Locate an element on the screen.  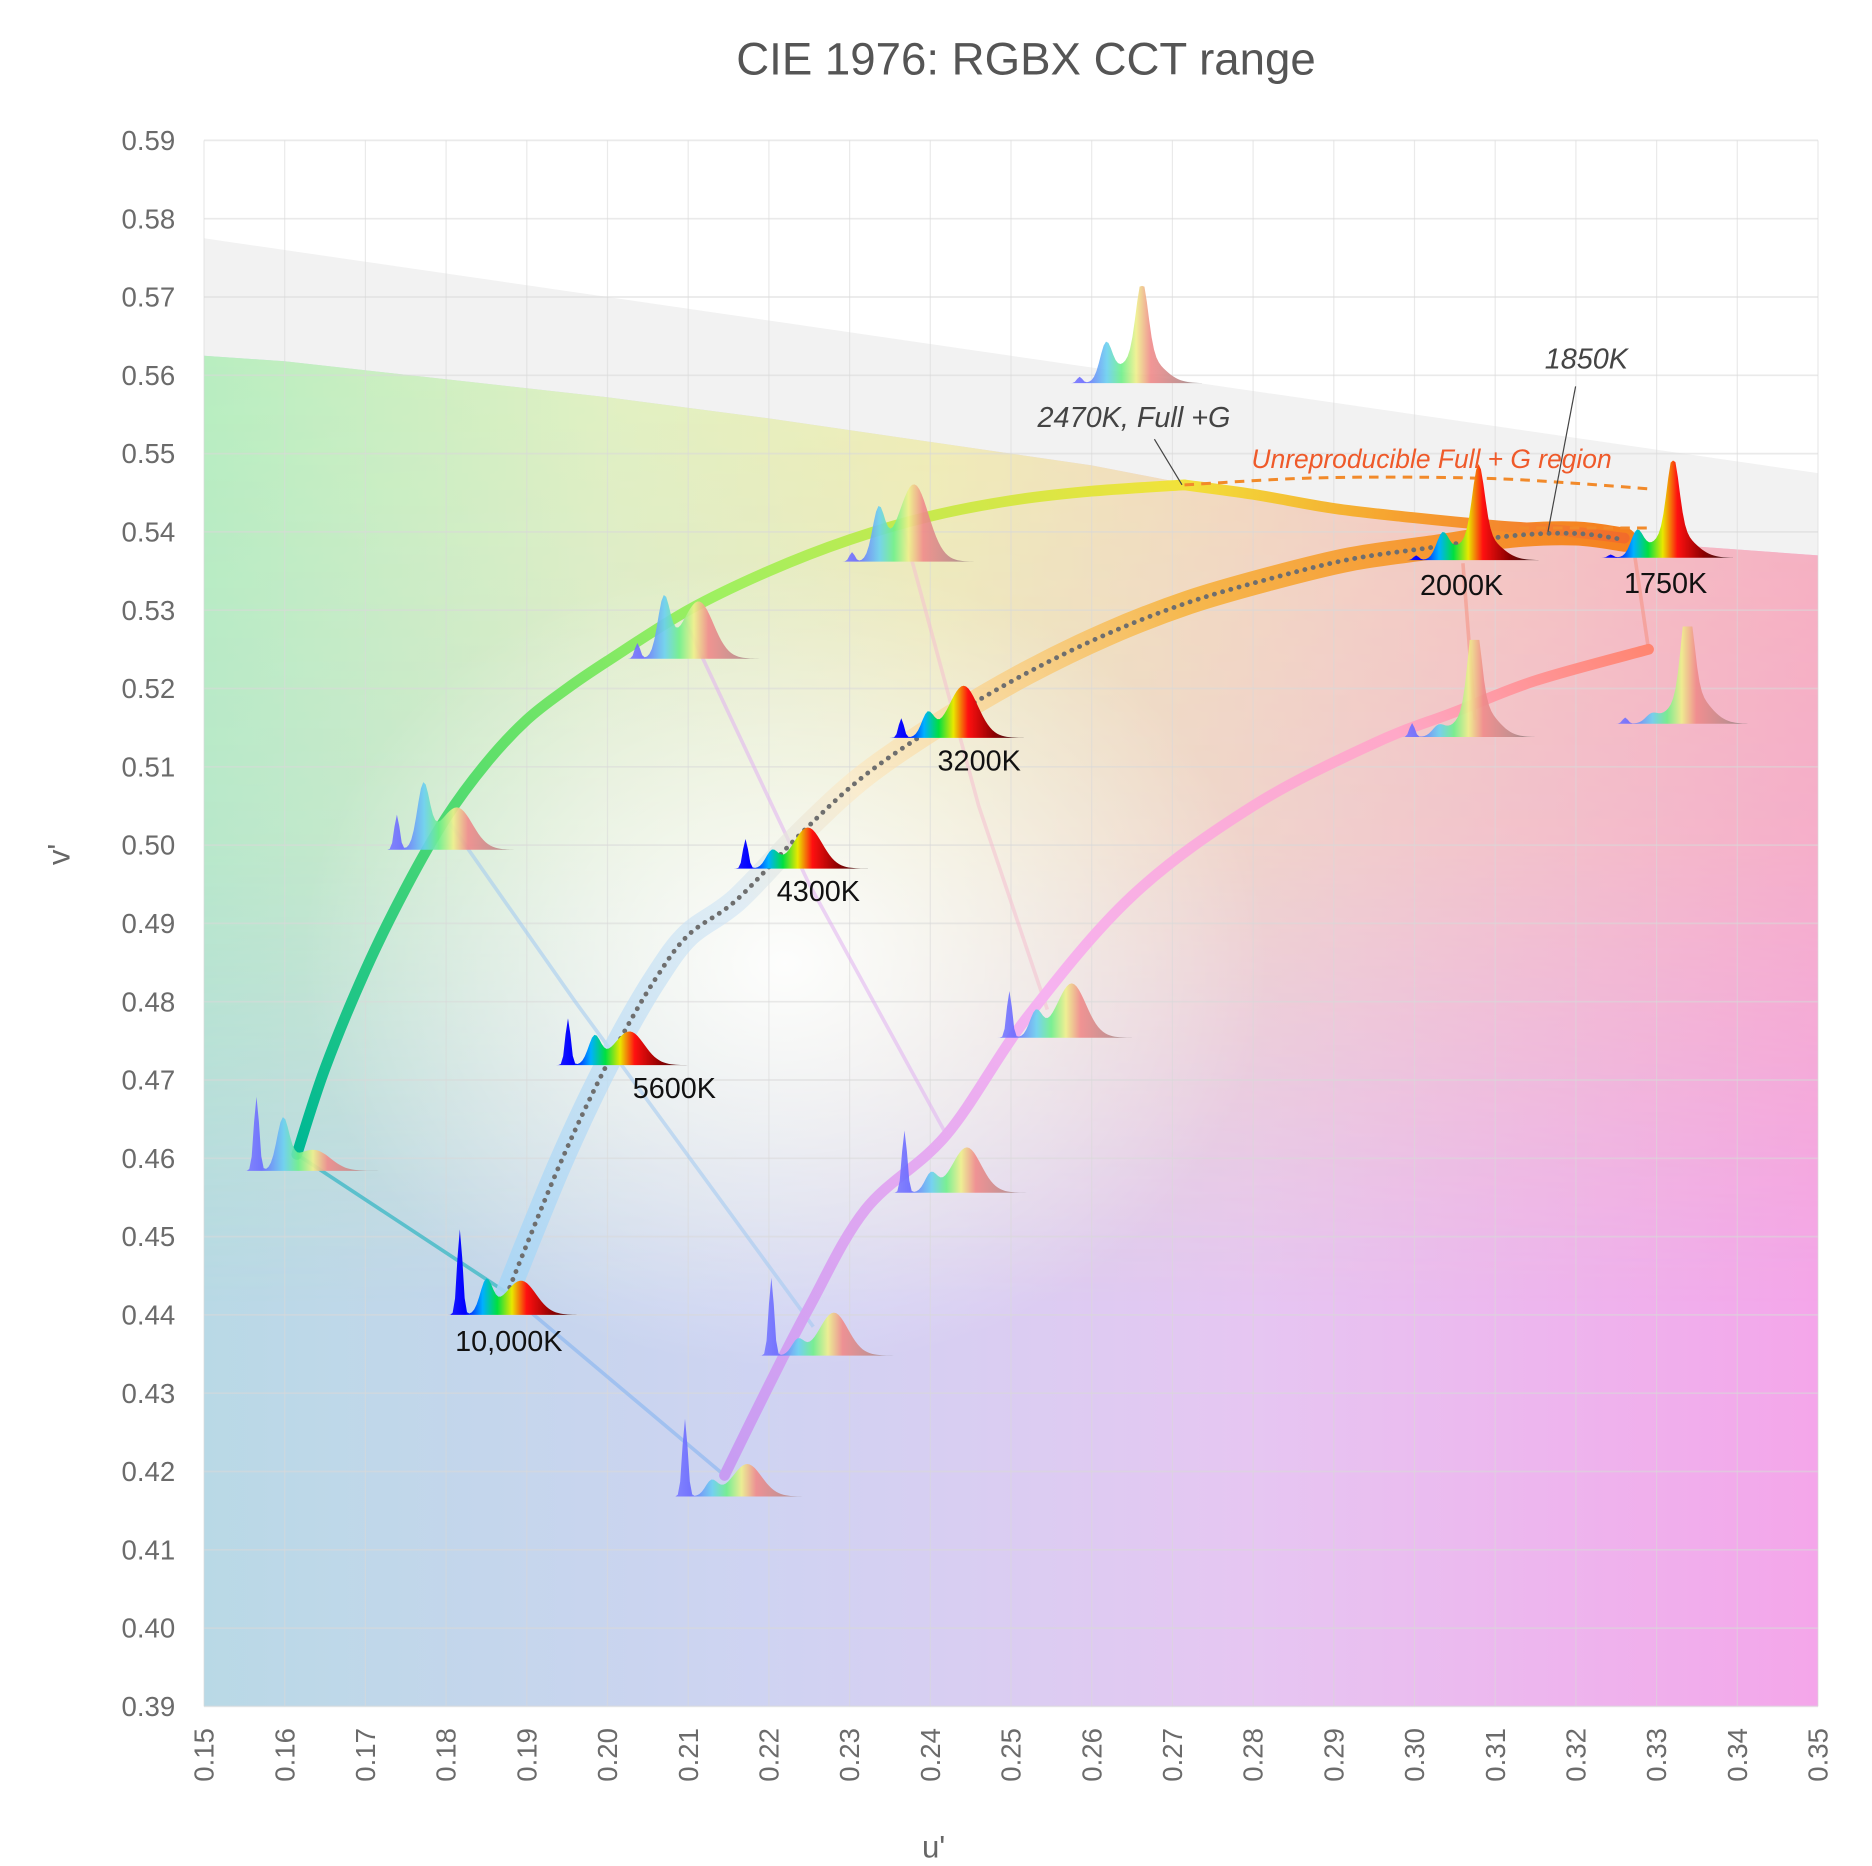
y-tick-label: 0.54 is located at coordinates (148, 532).